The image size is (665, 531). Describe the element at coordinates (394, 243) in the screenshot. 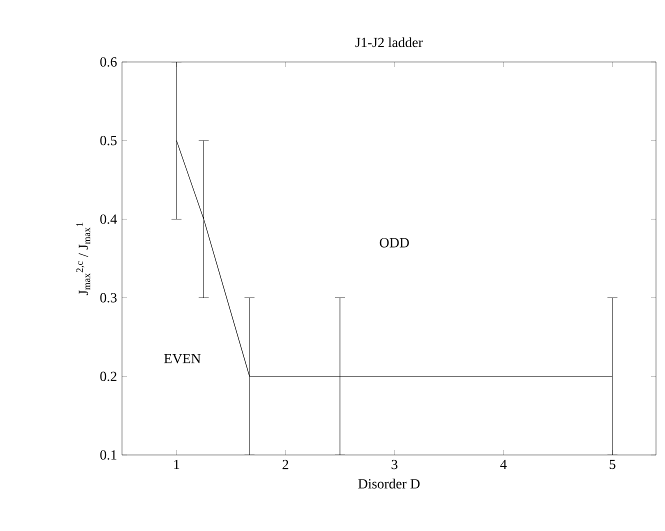

I see `annotation: ODD` at that location.